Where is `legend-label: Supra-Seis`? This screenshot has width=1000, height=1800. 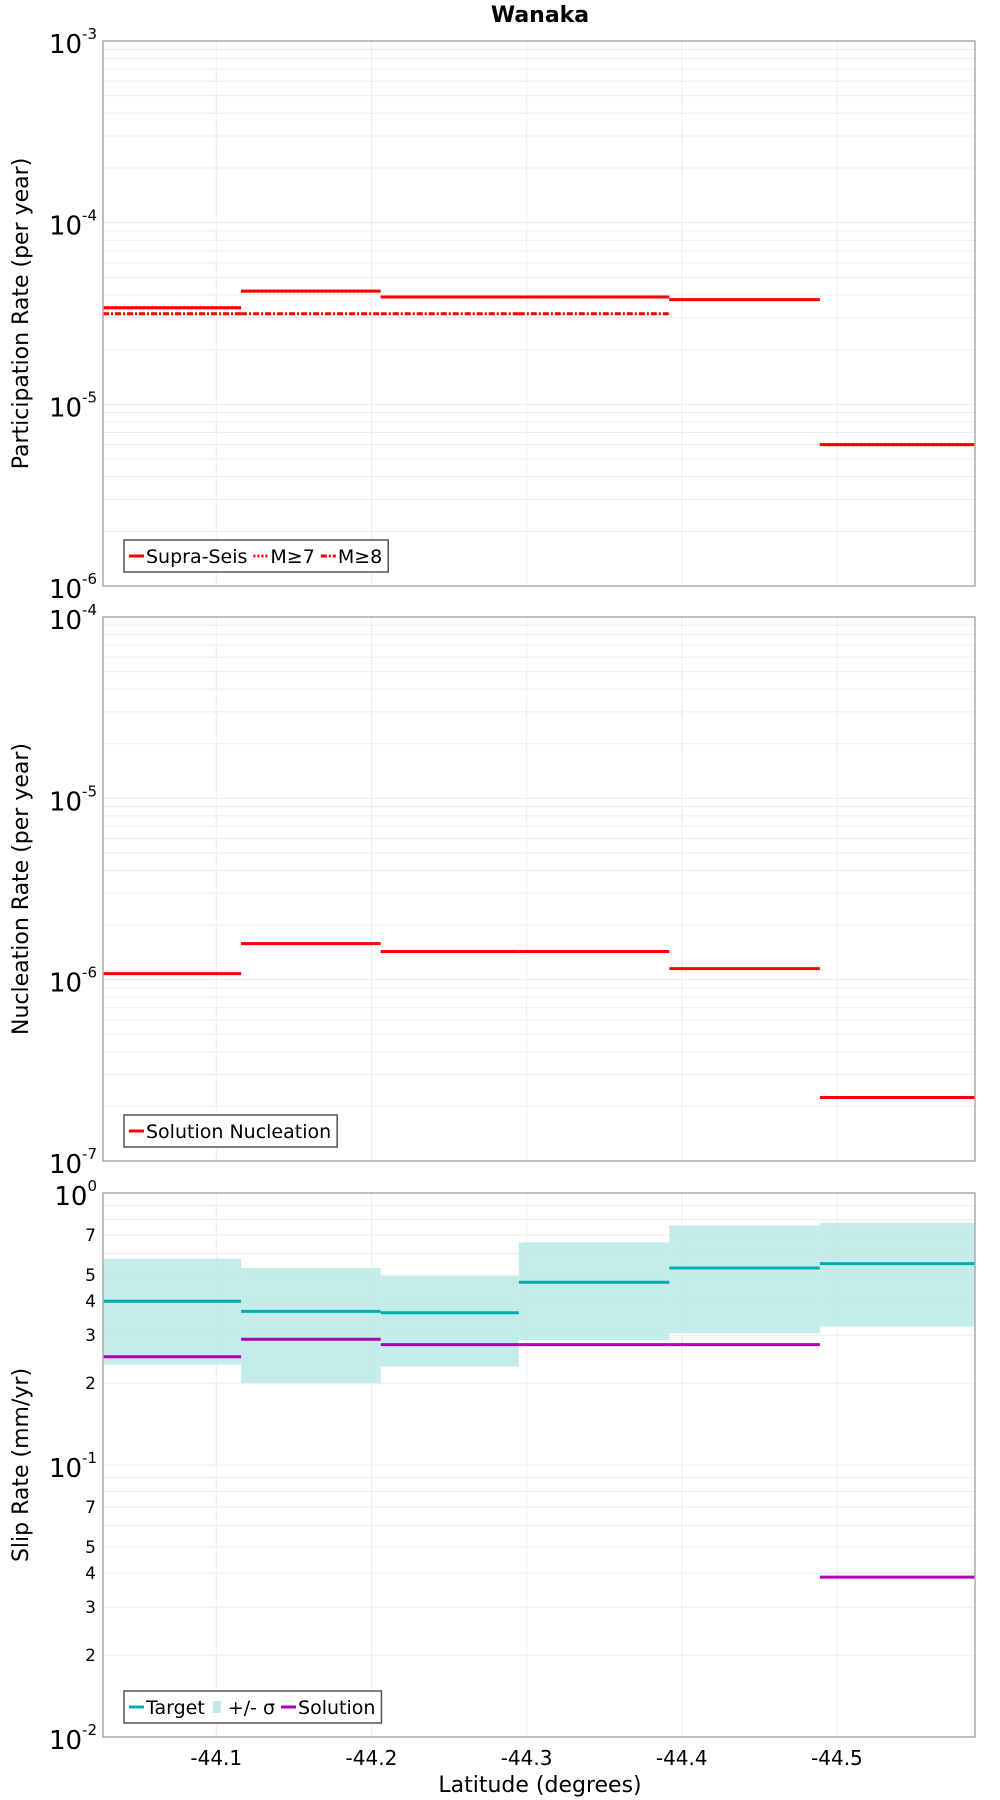
legend-label: Supra-Seis is located at coordinates (196, 557).